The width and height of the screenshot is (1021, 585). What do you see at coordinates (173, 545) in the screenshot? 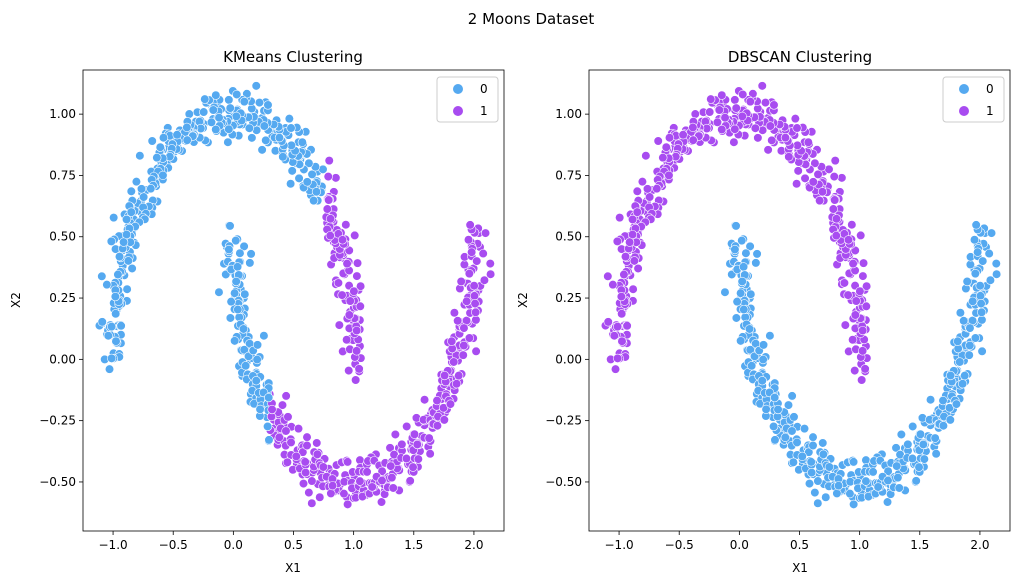
I see `kmeans-xtick-label: −0.5` at bounding box center [173, 545].